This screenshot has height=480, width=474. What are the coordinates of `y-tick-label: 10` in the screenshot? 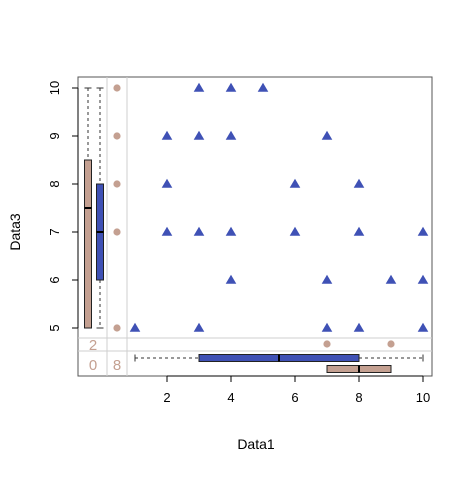 It's located at (54, 88).